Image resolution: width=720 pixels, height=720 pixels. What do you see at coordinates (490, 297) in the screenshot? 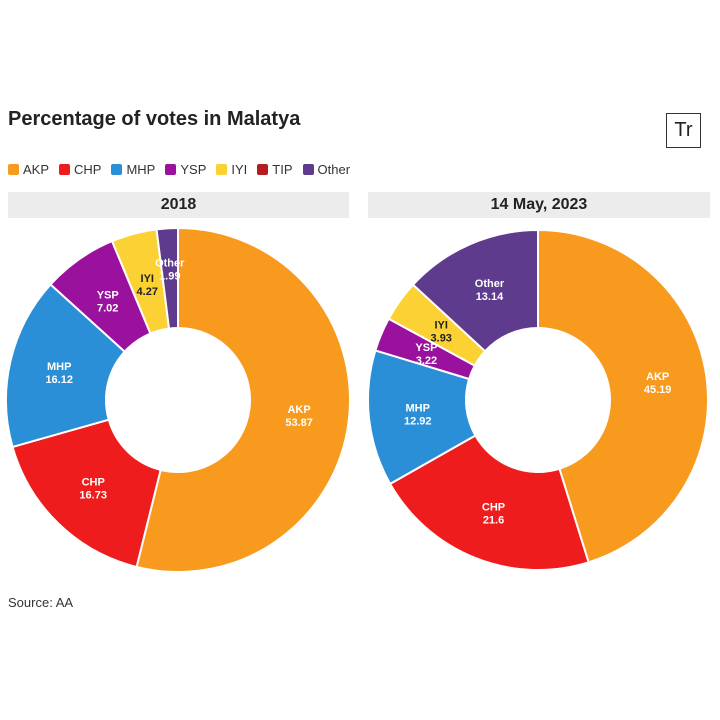
I see `segment-value-other: 13.14` at bounding box center [490, 297].